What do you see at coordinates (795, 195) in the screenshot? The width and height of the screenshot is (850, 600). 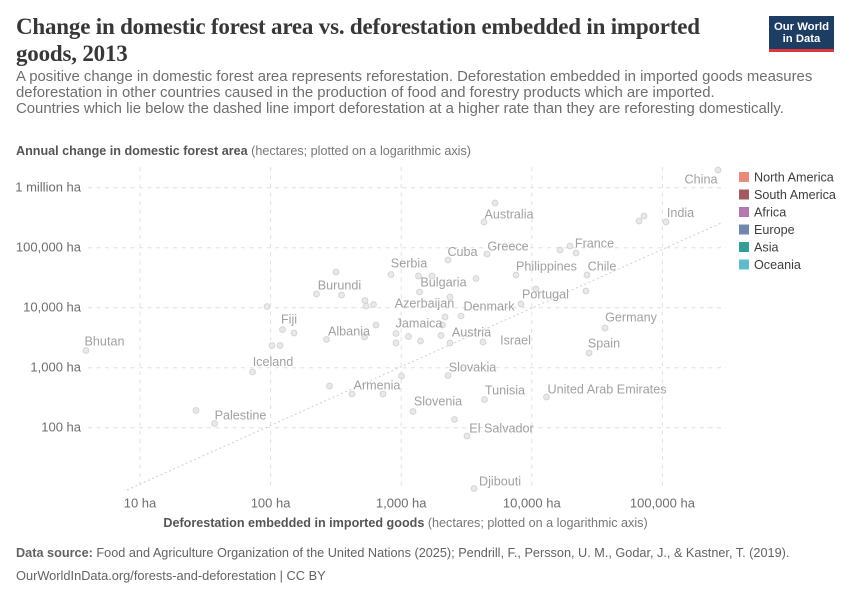 I see `svg-text: South America` at bounding box center [795, 195].